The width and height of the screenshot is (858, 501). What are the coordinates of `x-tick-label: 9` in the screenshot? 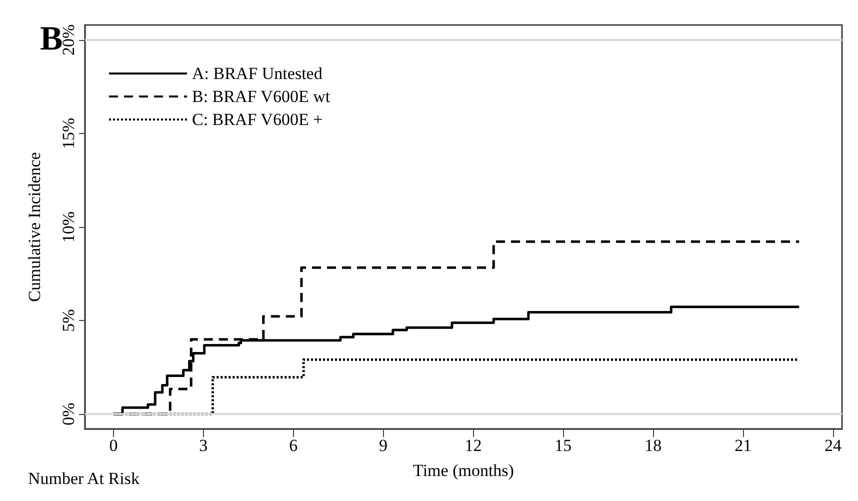 It's located at (383, 445).